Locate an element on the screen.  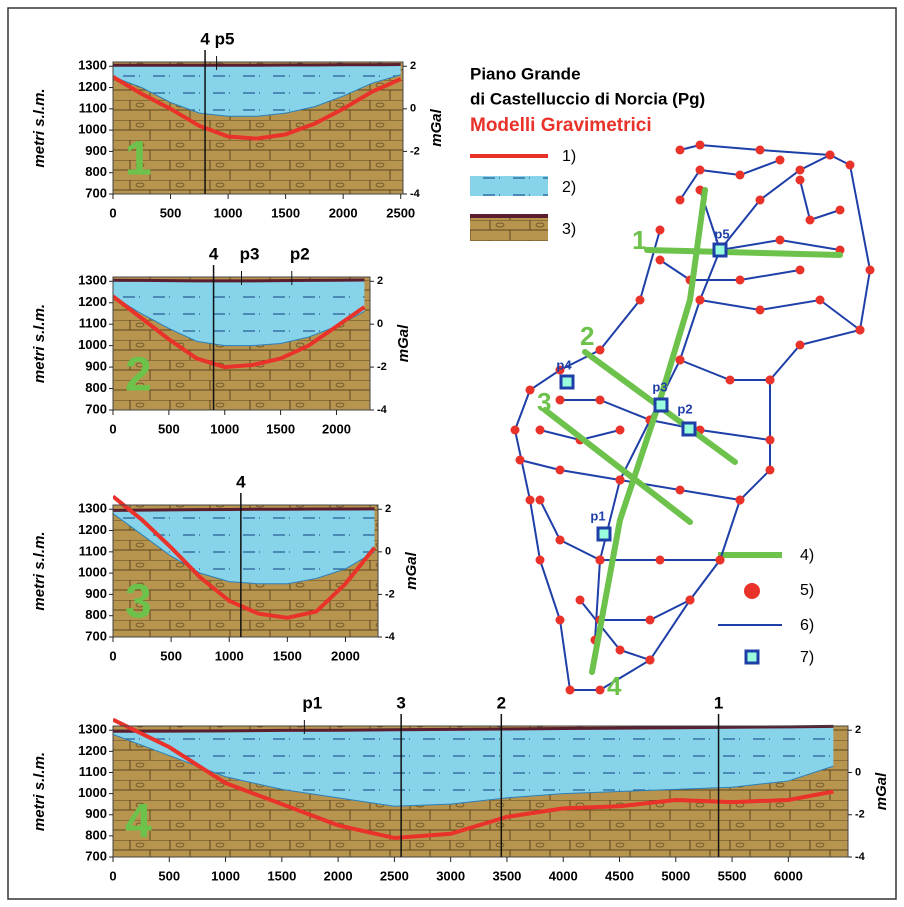
legend-label: 1) is located at coordinates (569, 156).